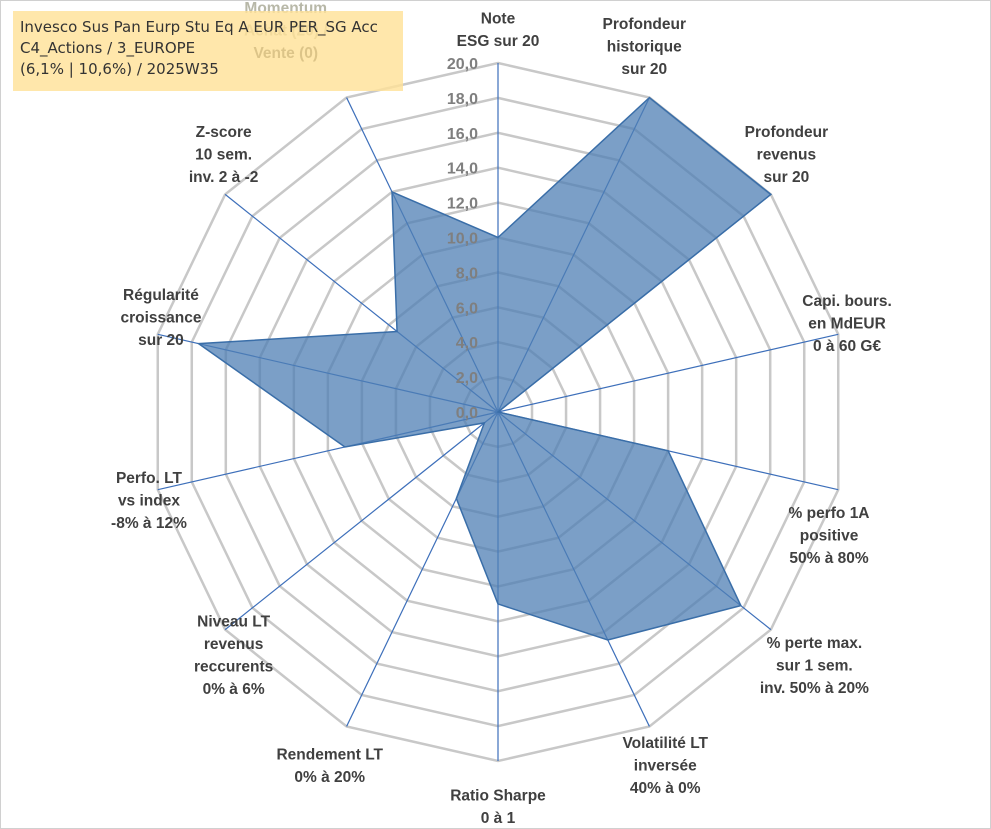  Describe the element at coordinates (108, 48) in the screenshot. I see `fund-category: C4_Actions / 3_EUROPE` at that location.